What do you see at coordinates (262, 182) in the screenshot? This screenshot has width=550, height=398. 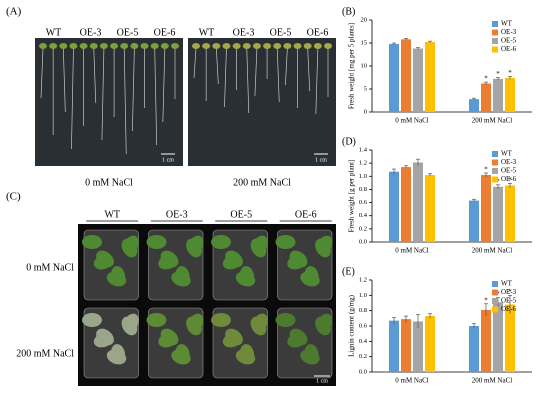 I see `photo-caption: 200 mM NaCl` at bounding box center [262, 182].